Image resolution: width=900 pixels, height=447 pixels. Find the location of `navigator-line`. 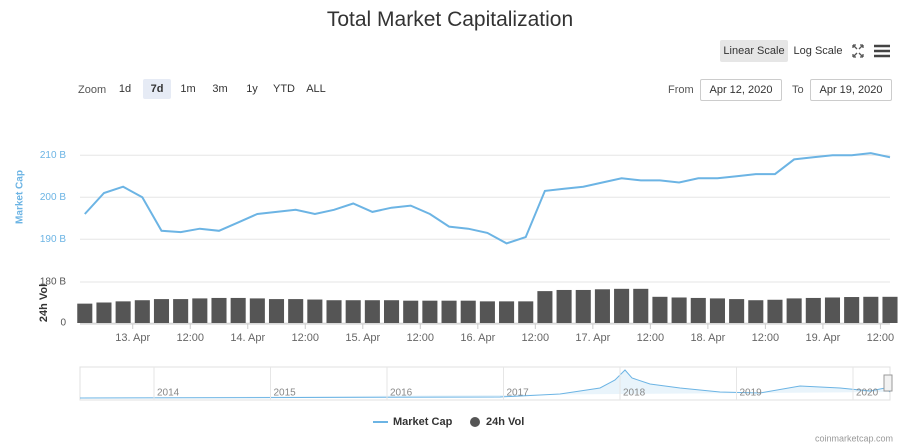

navigator-line is located at coordinates (485, 384).